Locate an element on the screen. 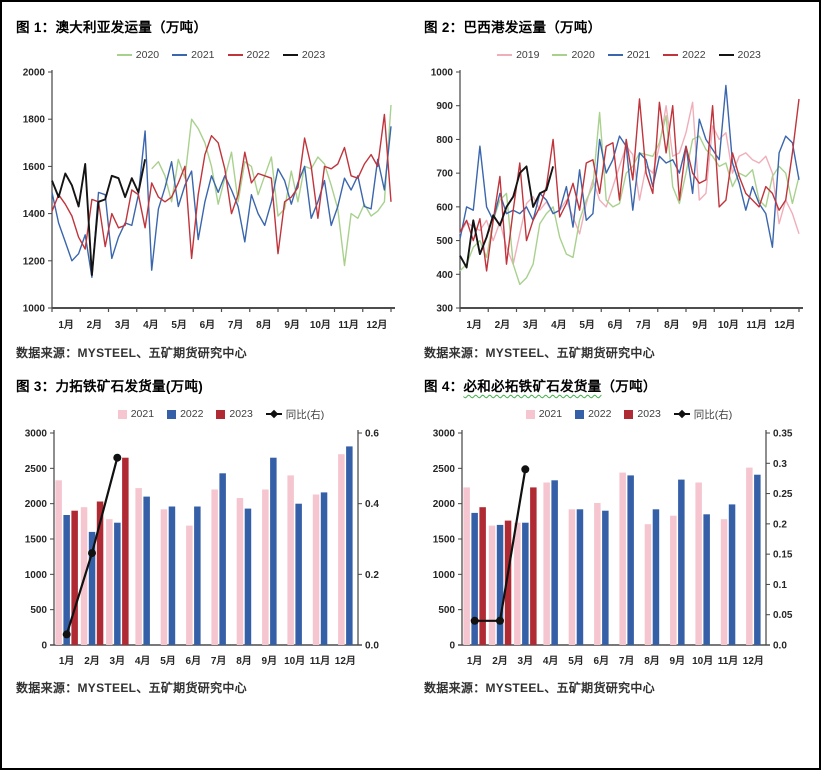 The height and width of the screenshot is (770, 821). chart3-source: 数据来源：MYSTEEL、五矿期货研究中心 is located at coordinates (131, 688).